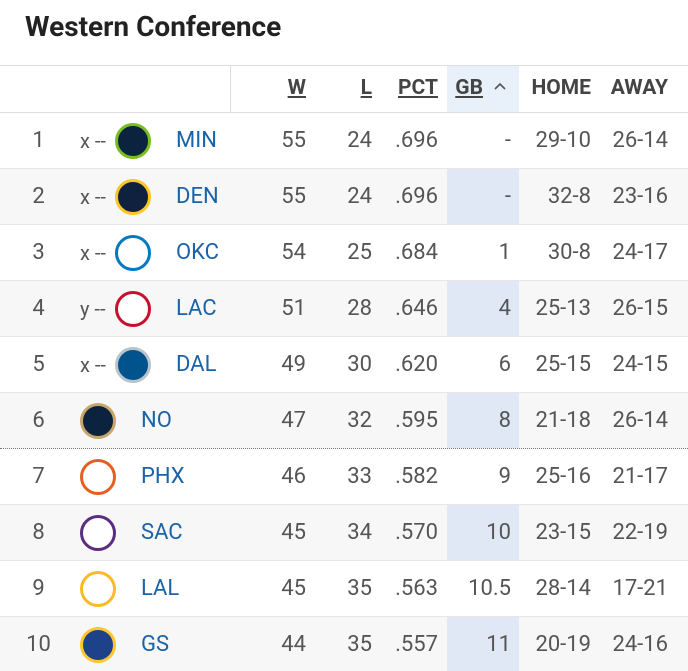  I want to click on rank: 10, so click(38, 644).